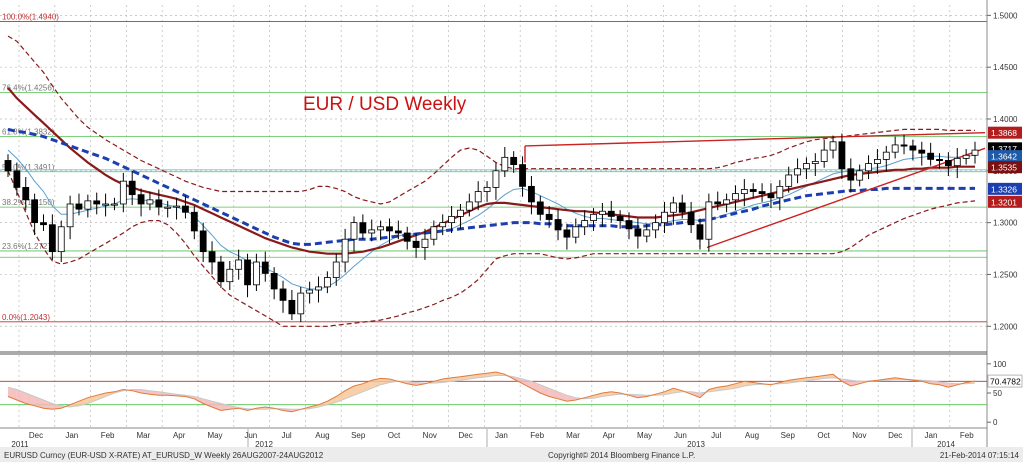  What do you see at coordinates (573, 435) in the screenshot?
I see `month-label: Mar` at bounding box center [573, 435].